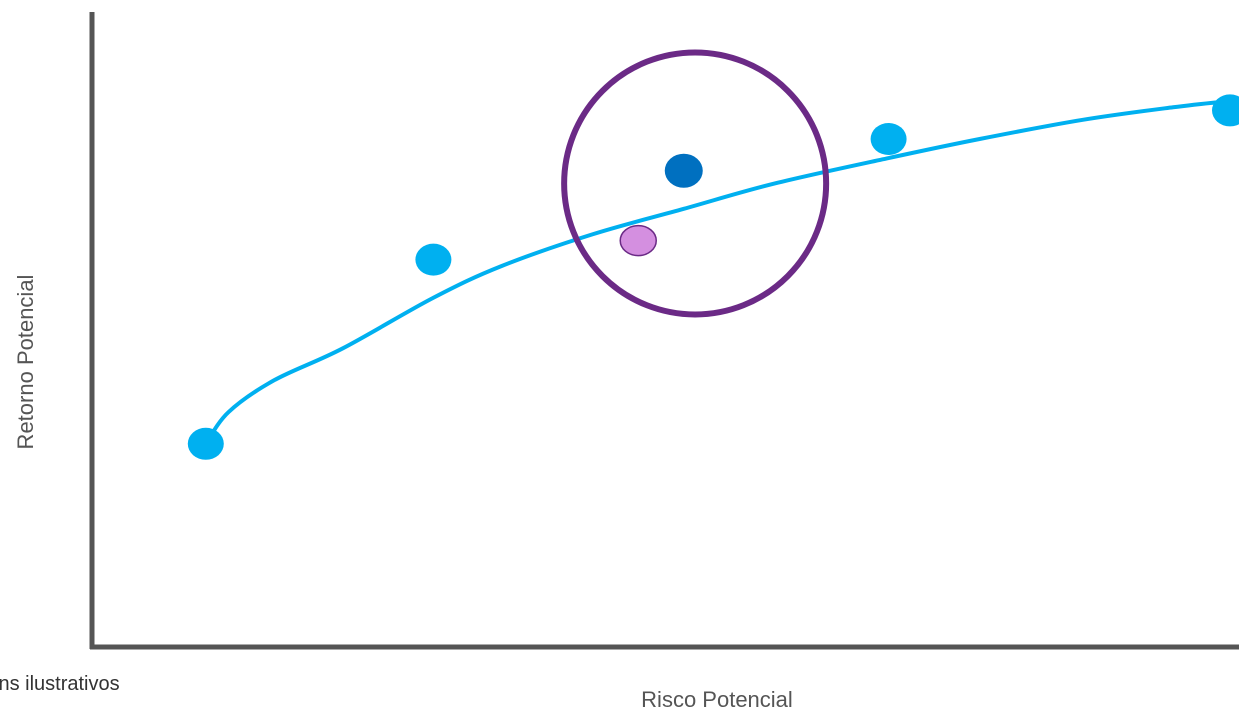 The image size is (1239, 712). Describe the element at coordinates (60, 684) in the screenshot. I see `footnote: ins ilustrativos` at that location.